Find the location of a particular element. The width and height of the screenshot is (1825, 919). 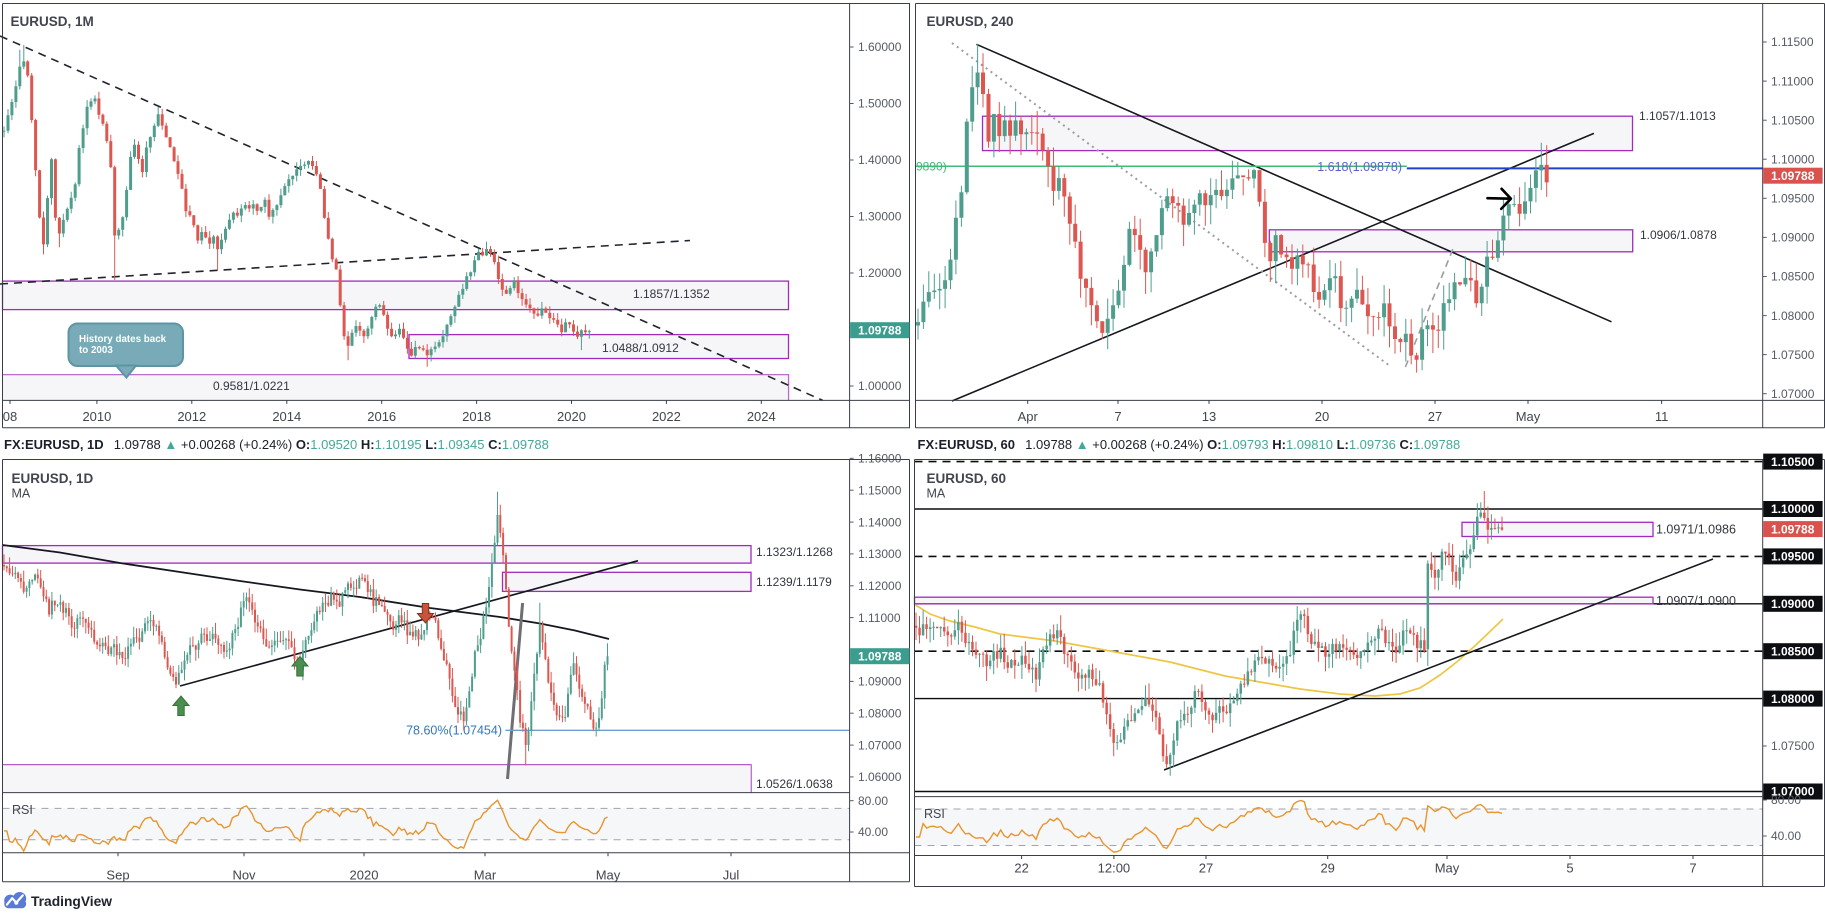

svg-text: 1.0907/1.0900 is located at coordinates (1696, 601).